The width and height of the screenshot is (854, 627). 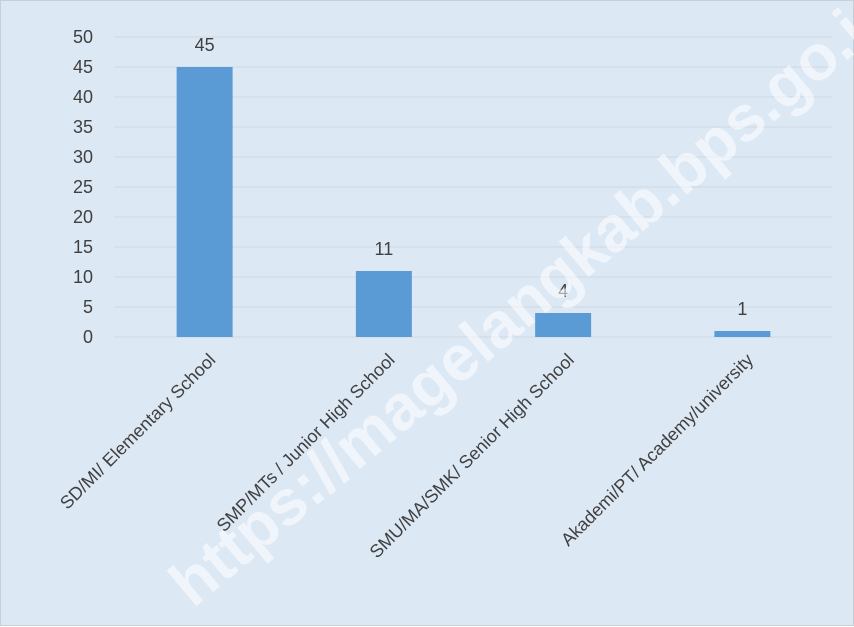 What do you see at coordinates (83, 67) in the screenshot?
I see `y-tick-label: 45` at bounding box center [83, 67].